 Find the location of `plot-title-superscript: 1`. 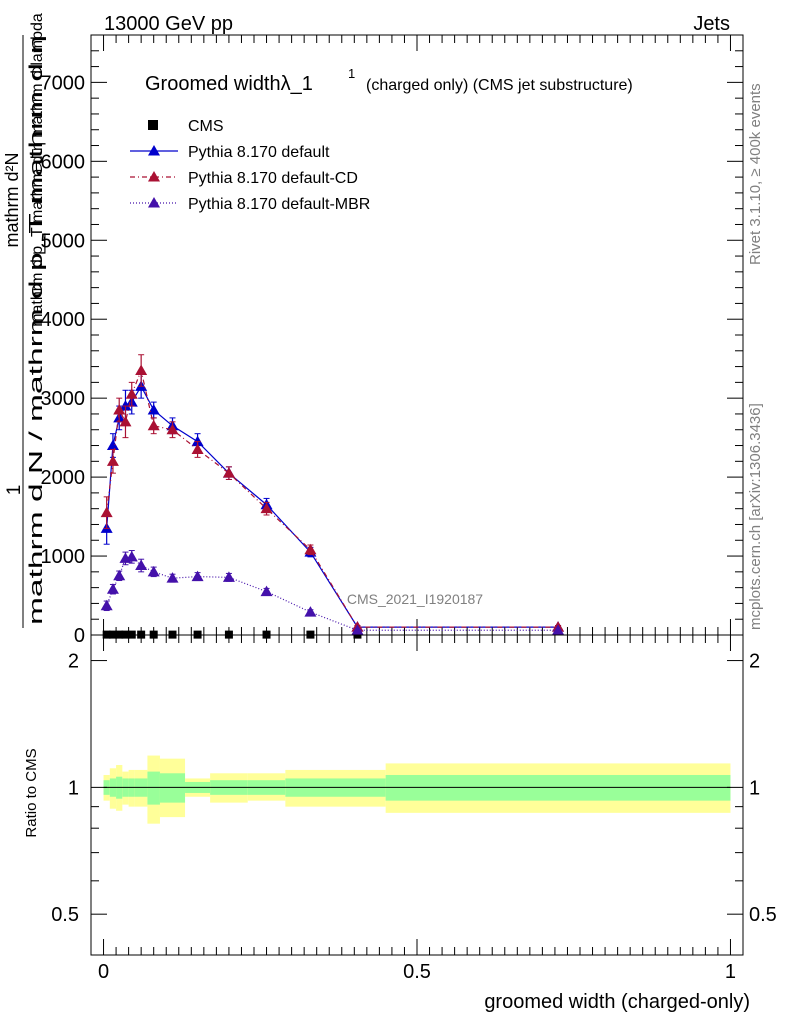

plot-title-superscript: 1 is located at coordinates (351, 73).